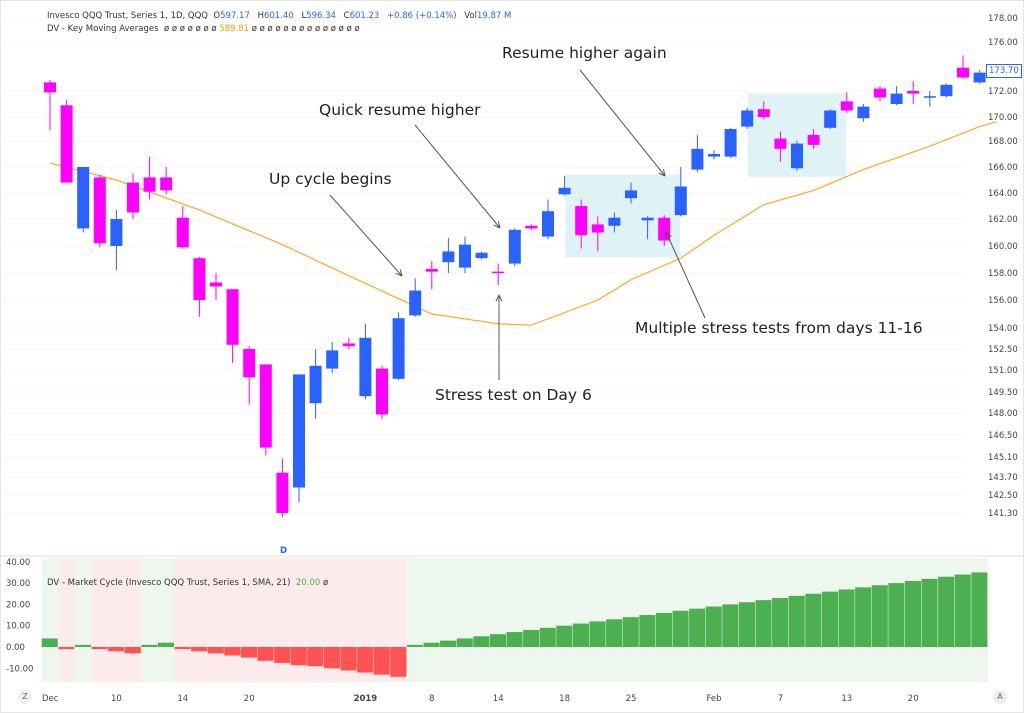  I want to click on volume-label: Vol, so click(470, 16).